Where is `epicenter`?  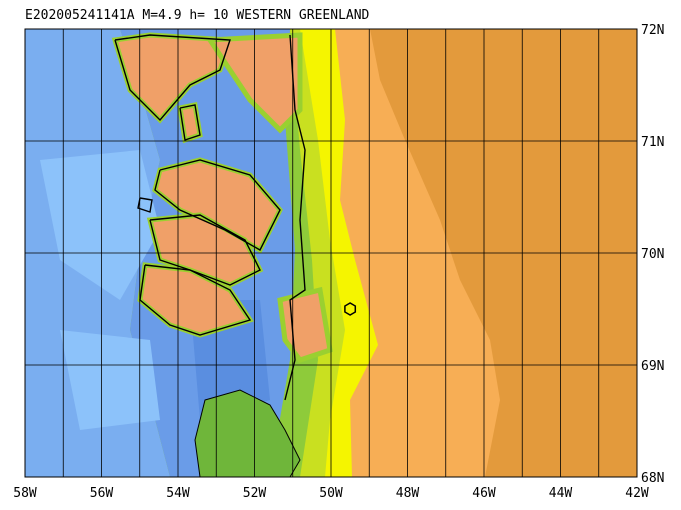 epicenter is located at coordinates (350, 309).